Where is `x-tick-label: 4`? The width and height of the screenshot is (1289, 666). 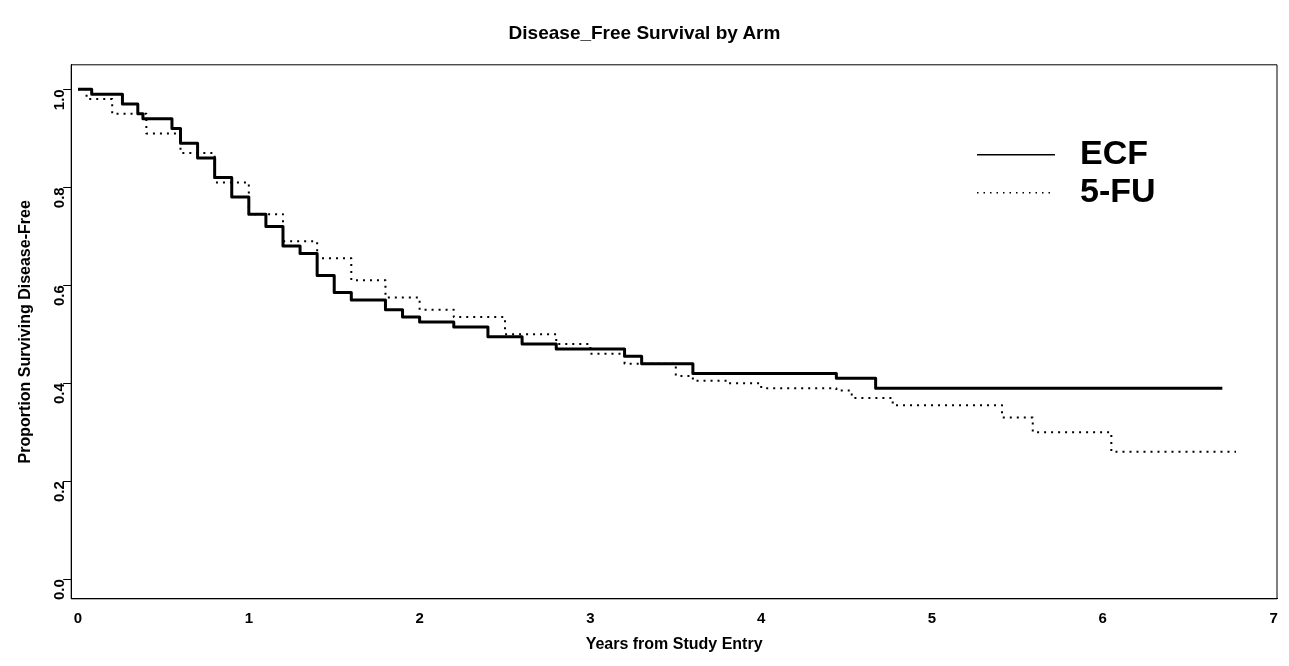
x-tick-label: 4 is located at coordinates (762, 617).